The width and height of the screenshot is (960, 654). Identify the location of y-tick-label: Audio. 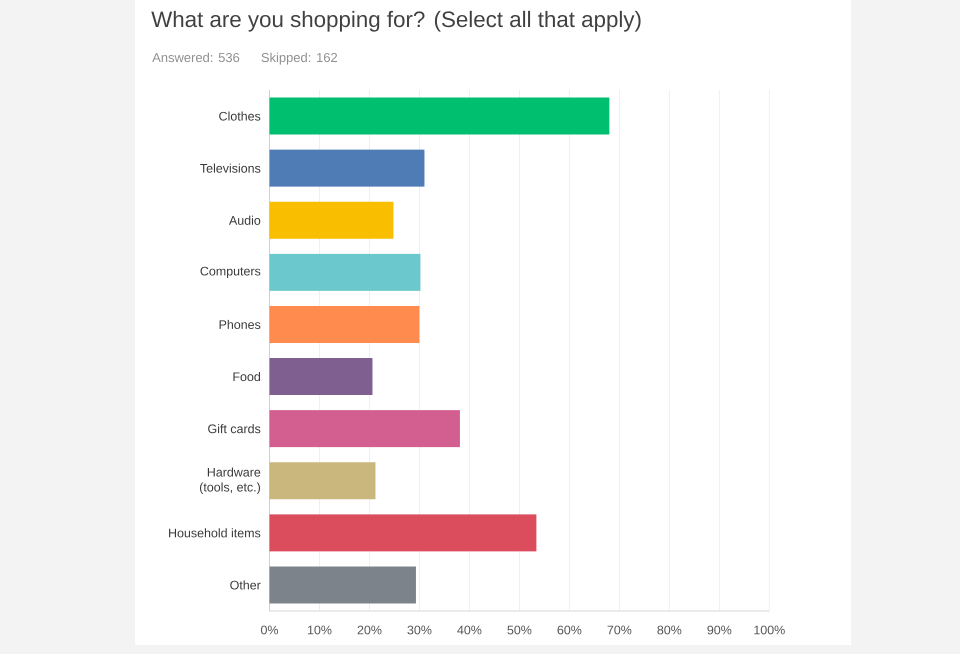
(244, 220).